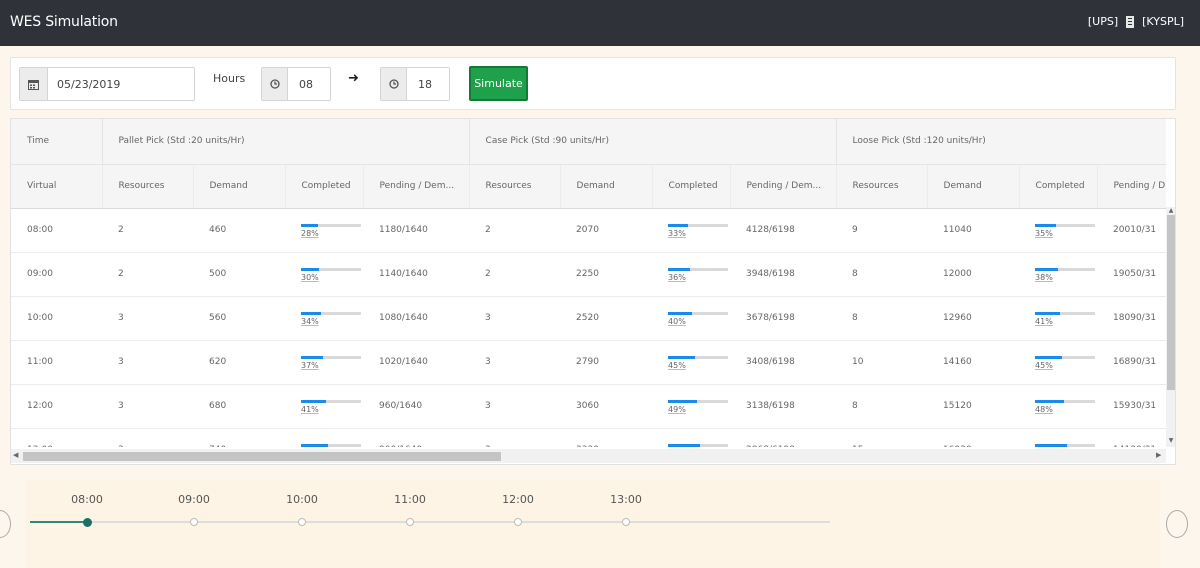  I want to click on progress-label: 48%, so click(1044, 409).